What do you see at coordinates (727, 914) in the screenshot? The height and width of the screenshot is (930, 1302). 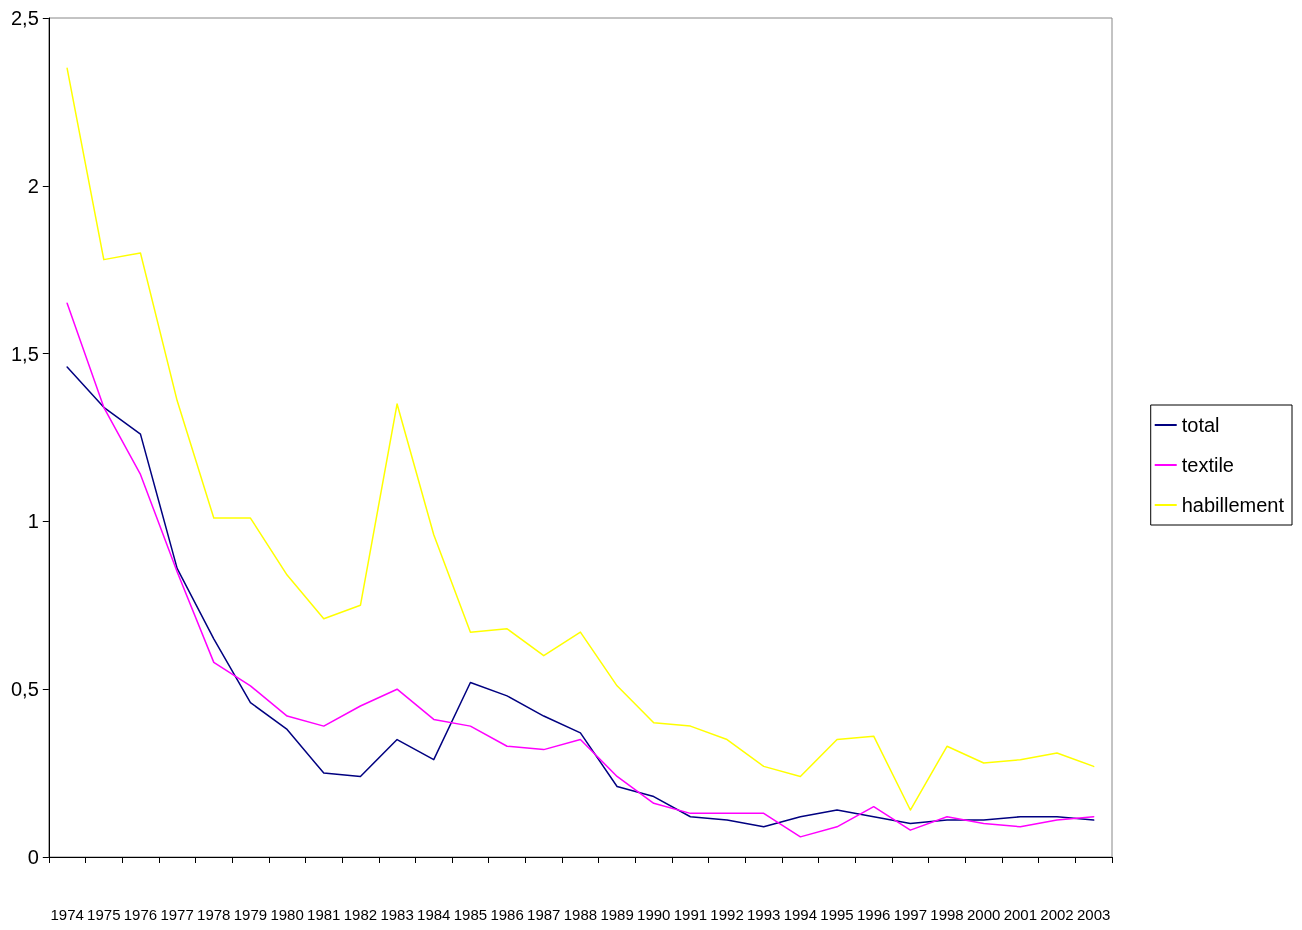 I see `x-tick-label: 1992` at bounding box center [727, 914].